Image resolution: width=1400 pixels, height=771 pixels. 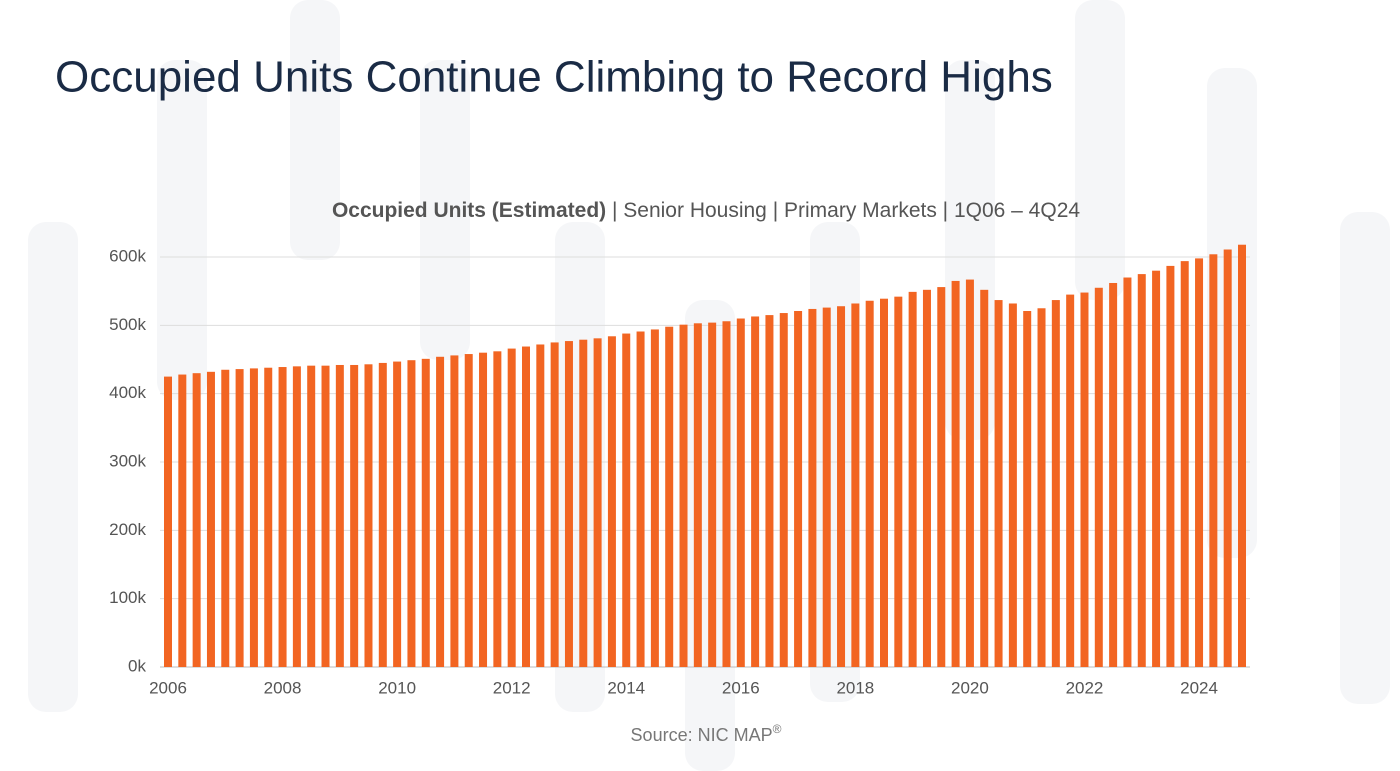 I want to click on source: Source: NIC MAP®, so click(x=706, y=733).